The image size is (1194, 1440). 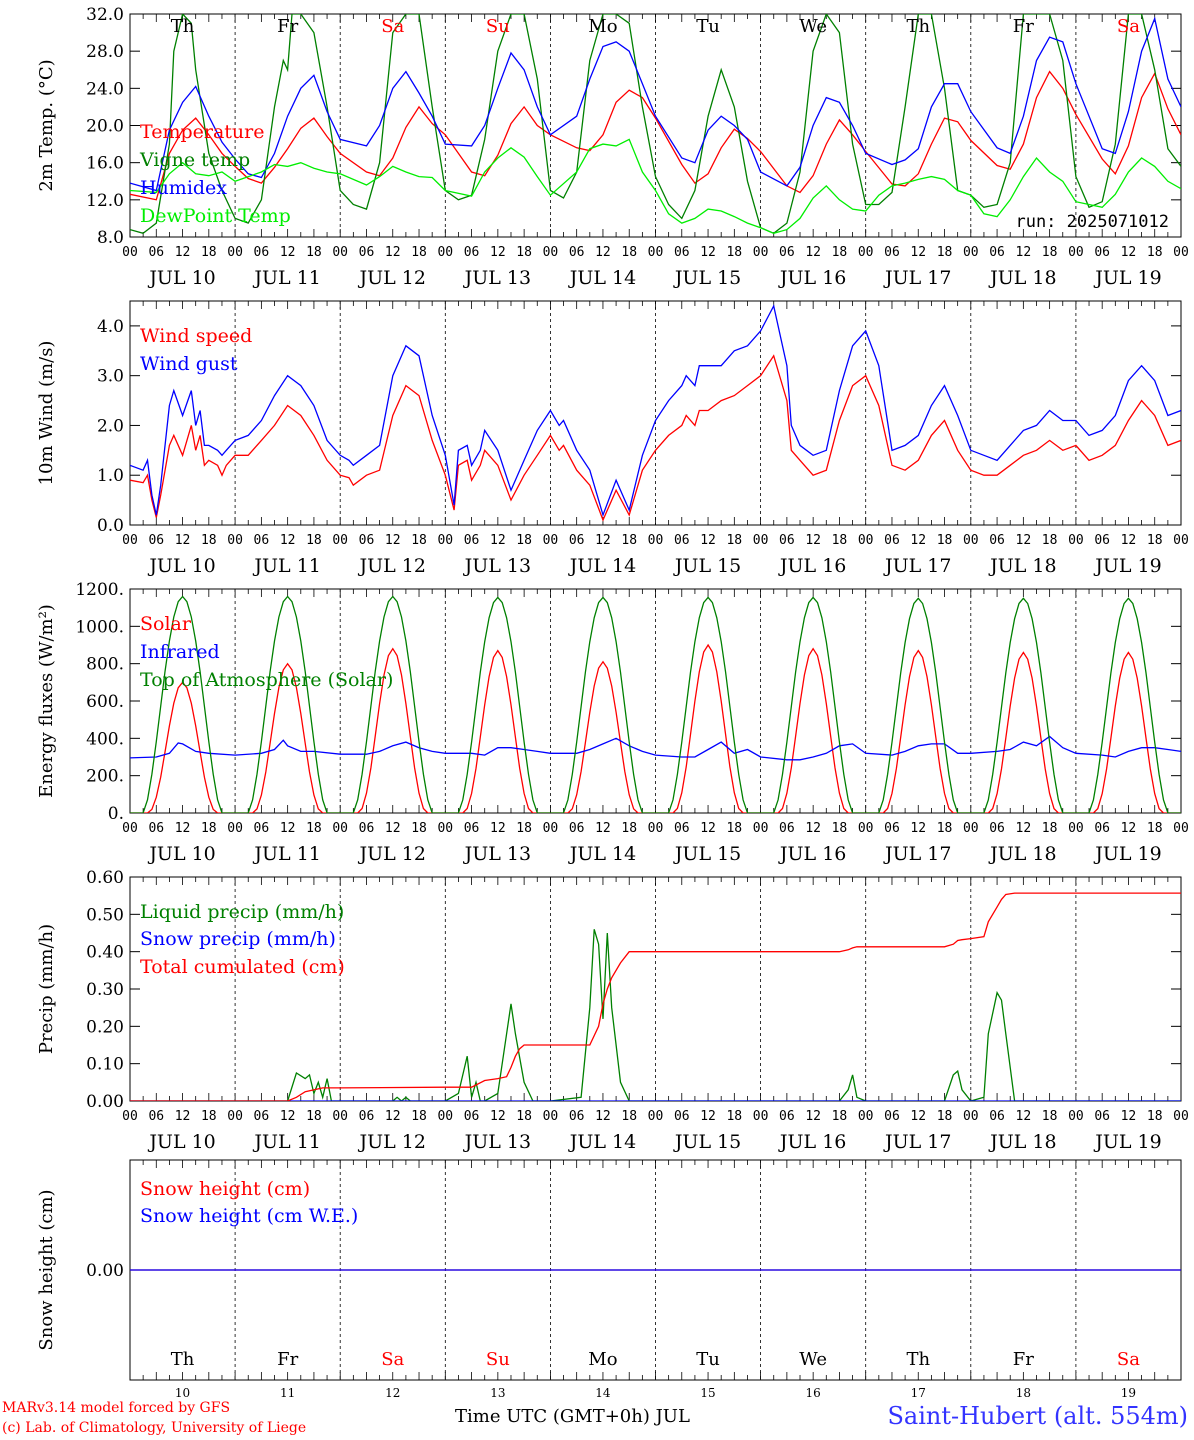 What do you see at coordinates (497, 278) in the screenshot?
I see `date-label: JUL 13` at bounding box center [497, 278].